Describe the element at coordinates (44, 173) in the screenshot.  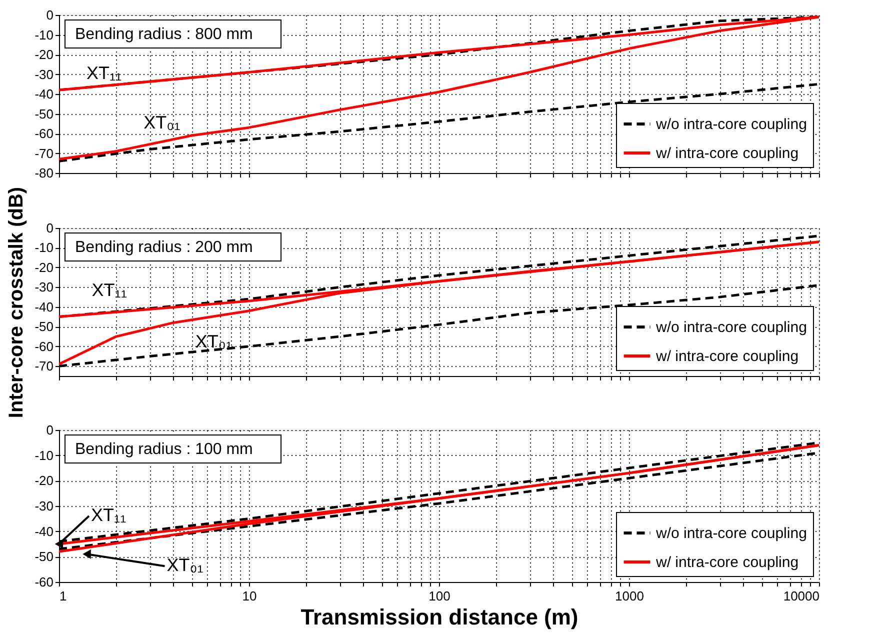
I see `y-tick-label: -80` at that location.